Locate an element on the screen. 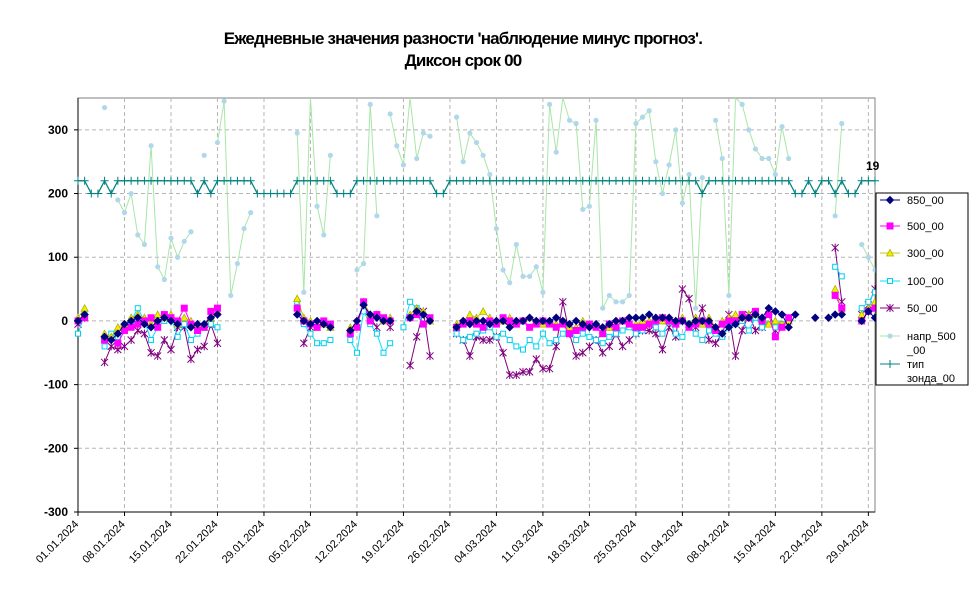  series-тип-зонда_00 is located at coordinates (476, 187).